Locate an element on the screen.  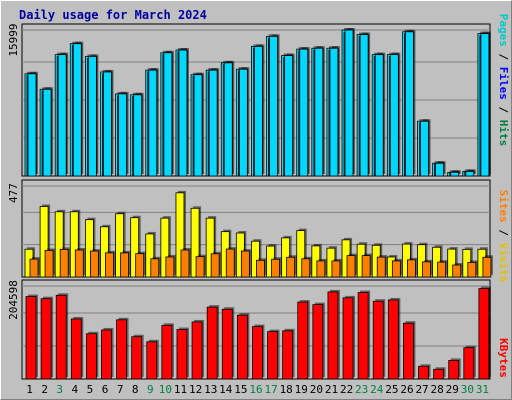
x-tick-label-11: 11 is located at coordinates (180, 389).